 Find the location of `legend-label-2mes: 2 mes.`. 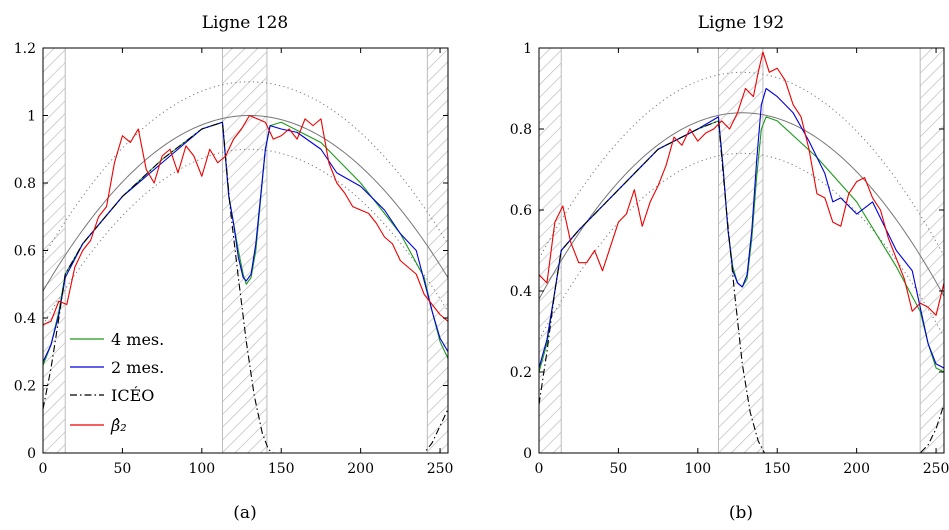

legend-label-2mes: 2 mes. is located at coordinates (137, 367).